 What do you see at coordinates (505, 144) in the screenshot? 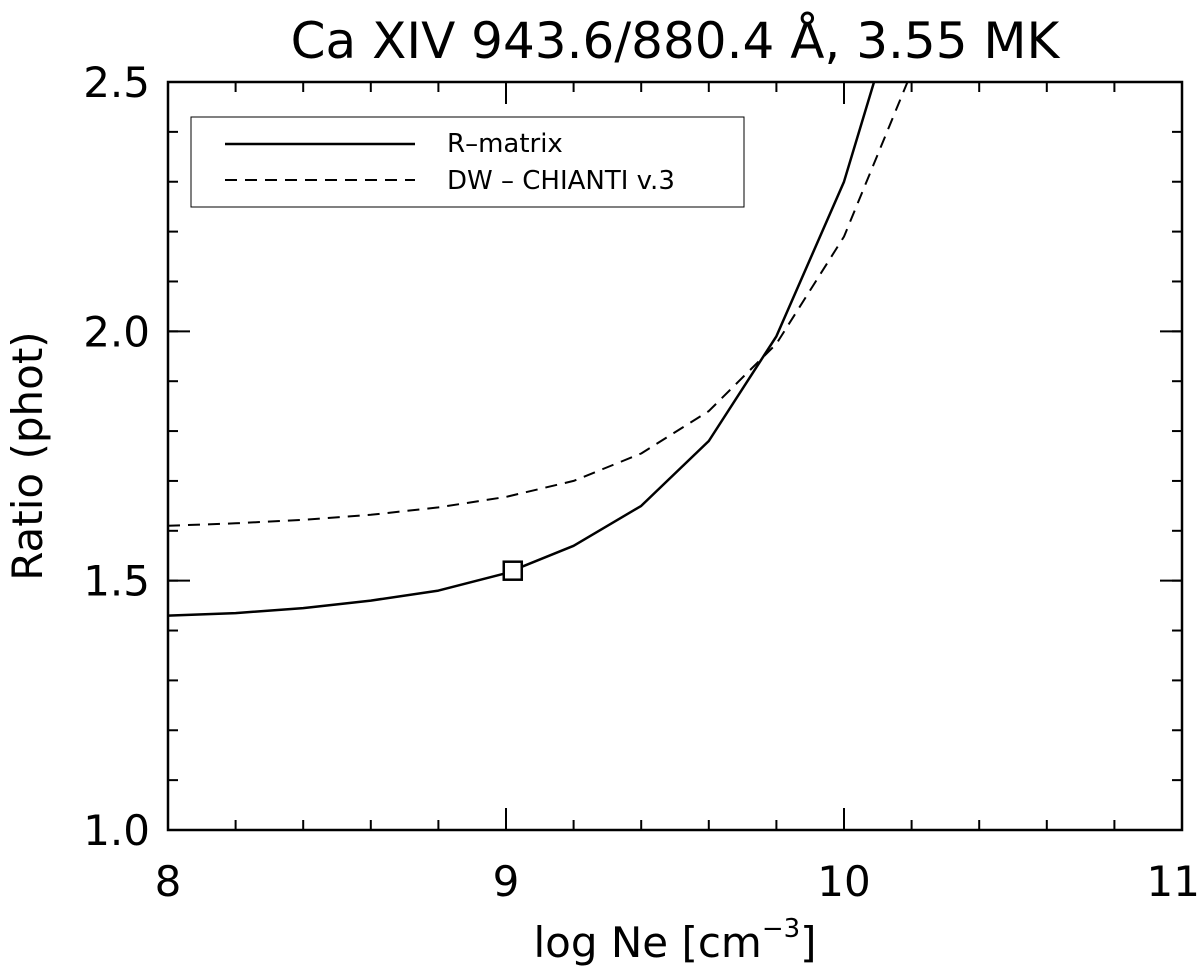
I see `legend-label-r-matrix: R–matrix` at bounding box center [505, 144].